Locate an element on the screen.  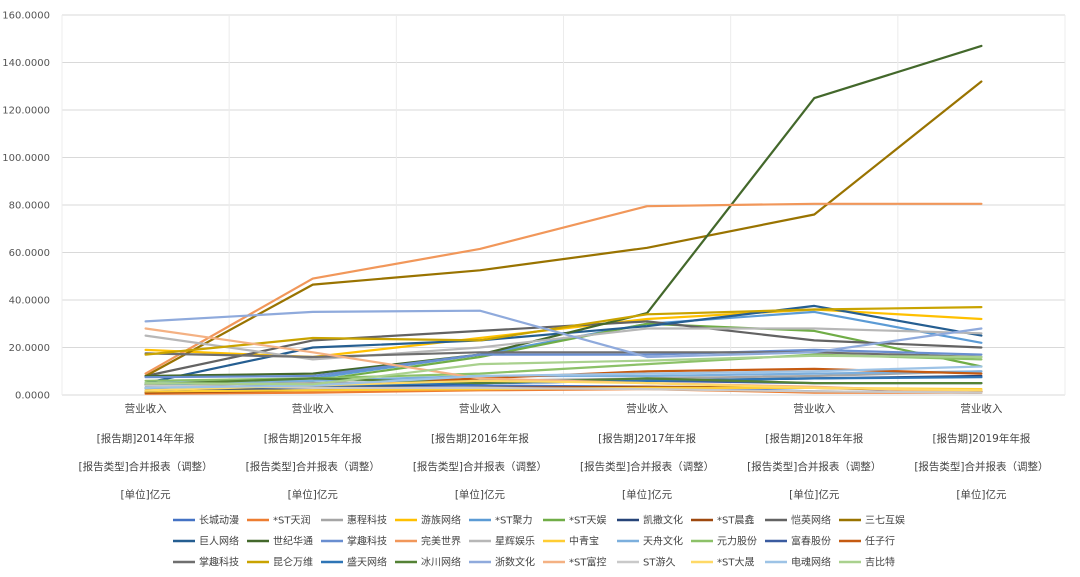
legend-entry: ST游久 is located at coordinates (659, 562).